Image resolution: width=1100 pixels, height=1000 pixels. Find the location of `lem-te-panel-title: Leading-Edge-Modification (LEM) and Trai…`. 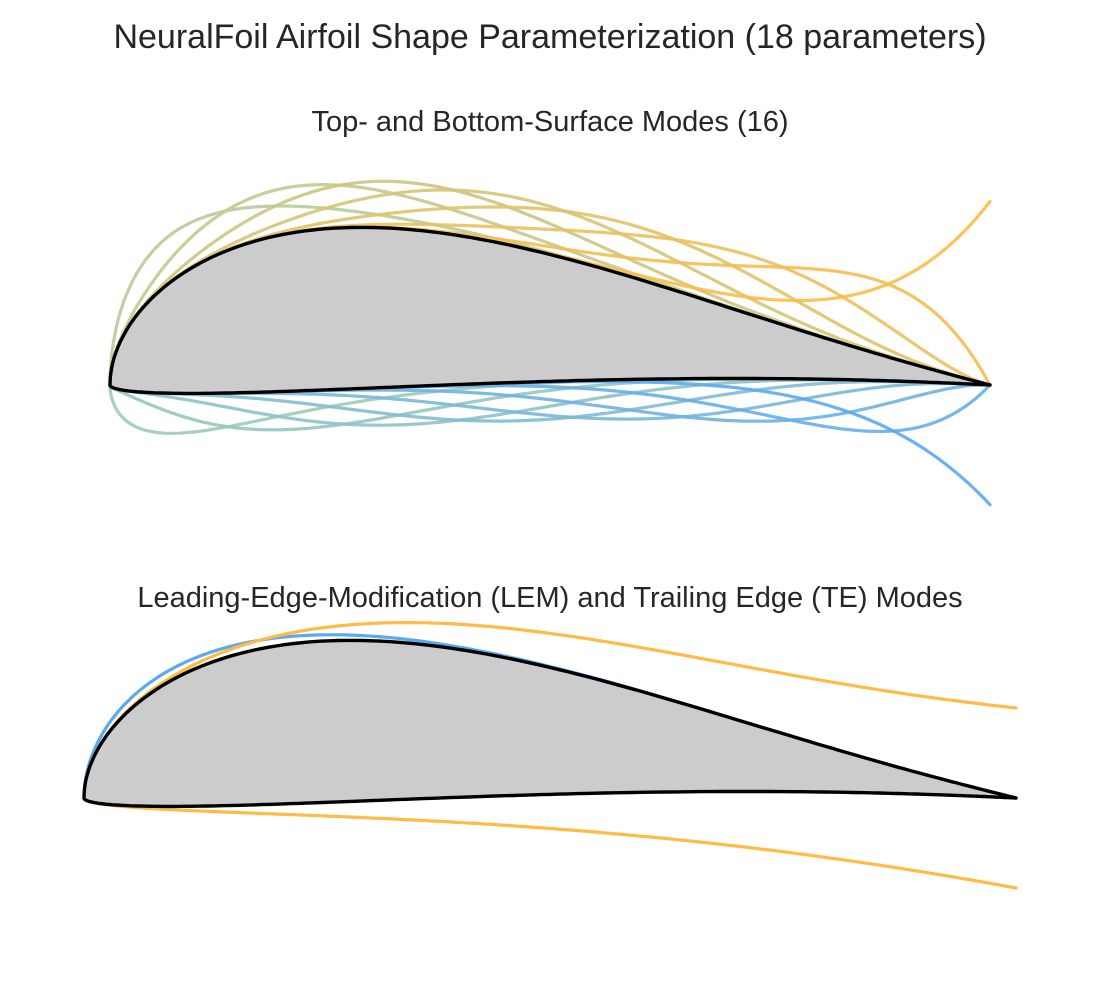

lem-te-panel-title: Leading-Edge-Modification (LEM) and Trai… is located at coordinates (549, 598).